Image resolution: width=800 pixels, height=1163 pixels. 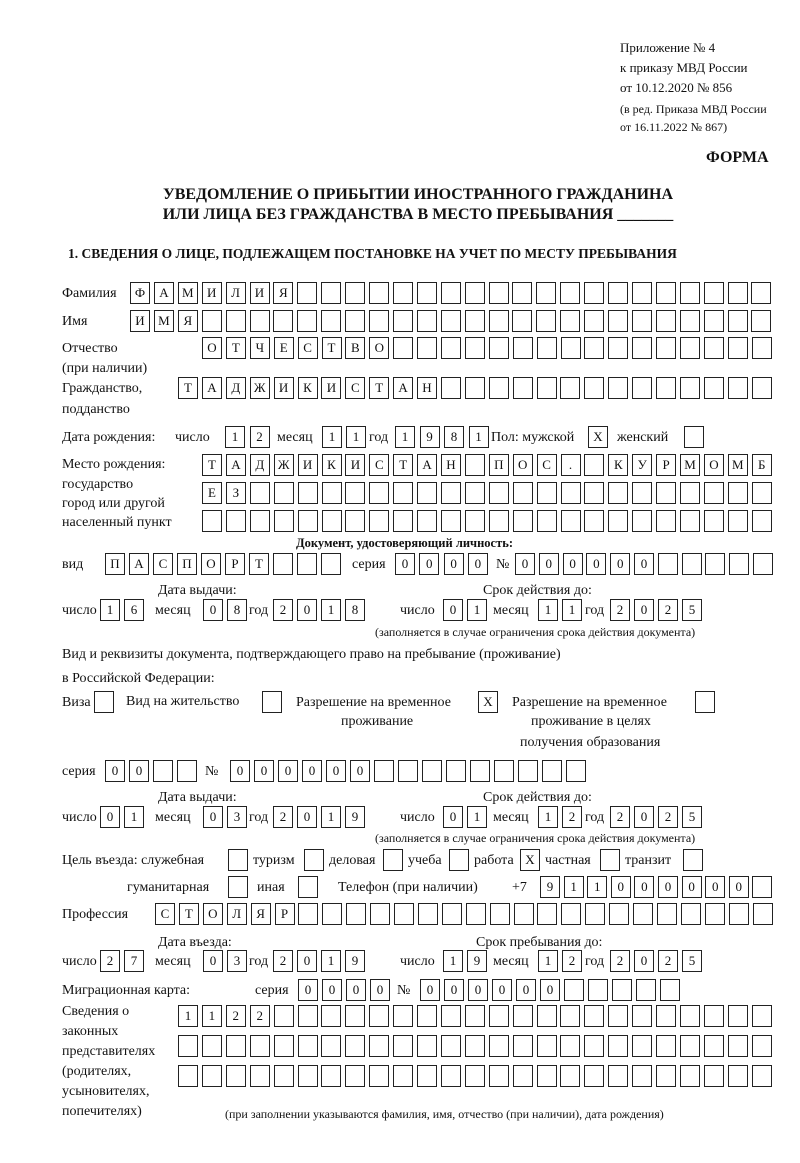 What do you see at coordinates (550, 887) in the screenshot?
I see `box-cell: 9` at bounding box center [550, 887].